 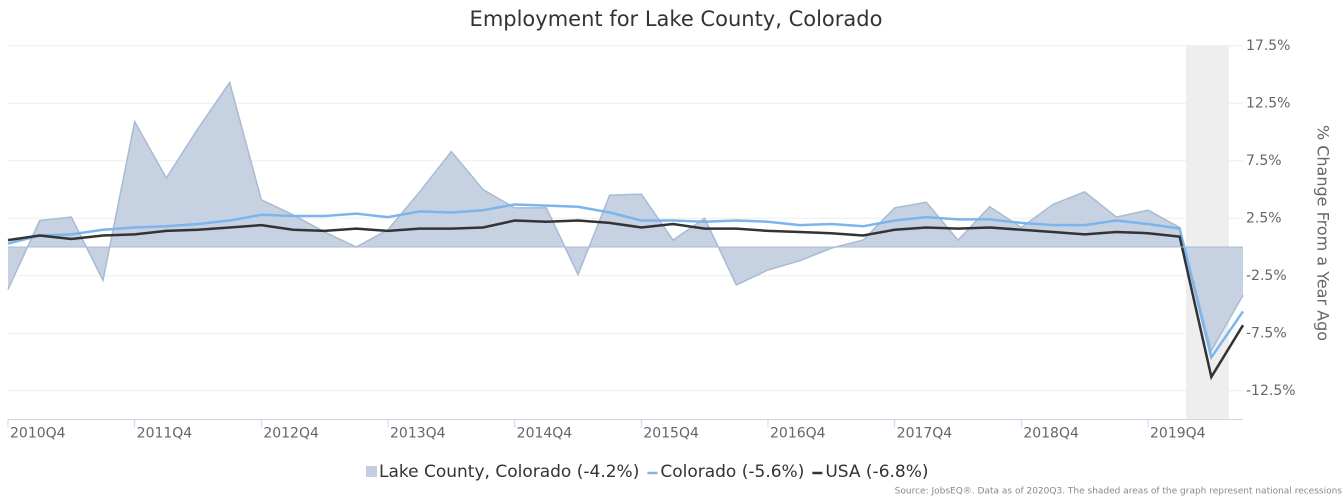 What do you see at coordinates (1266, 276) in the screenshot?
I see `y-tick-label: -2.5%` at bounding box center [1266, 276].